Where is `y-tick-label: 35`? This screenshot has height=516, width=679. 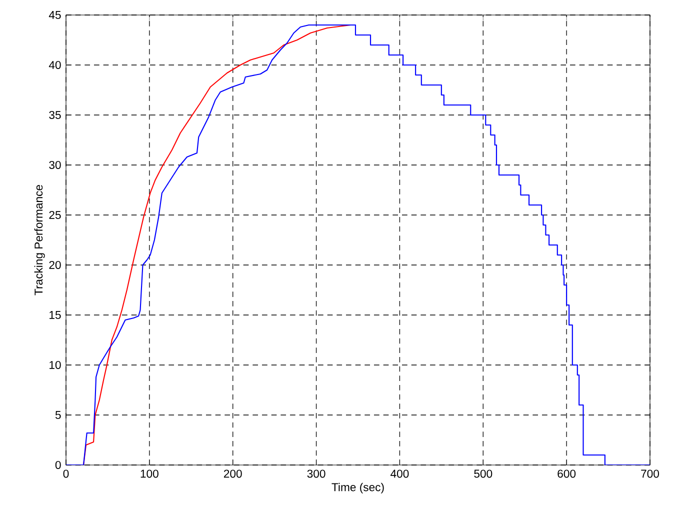
y-tick-label: 35 is located at coordinates (55, 114).